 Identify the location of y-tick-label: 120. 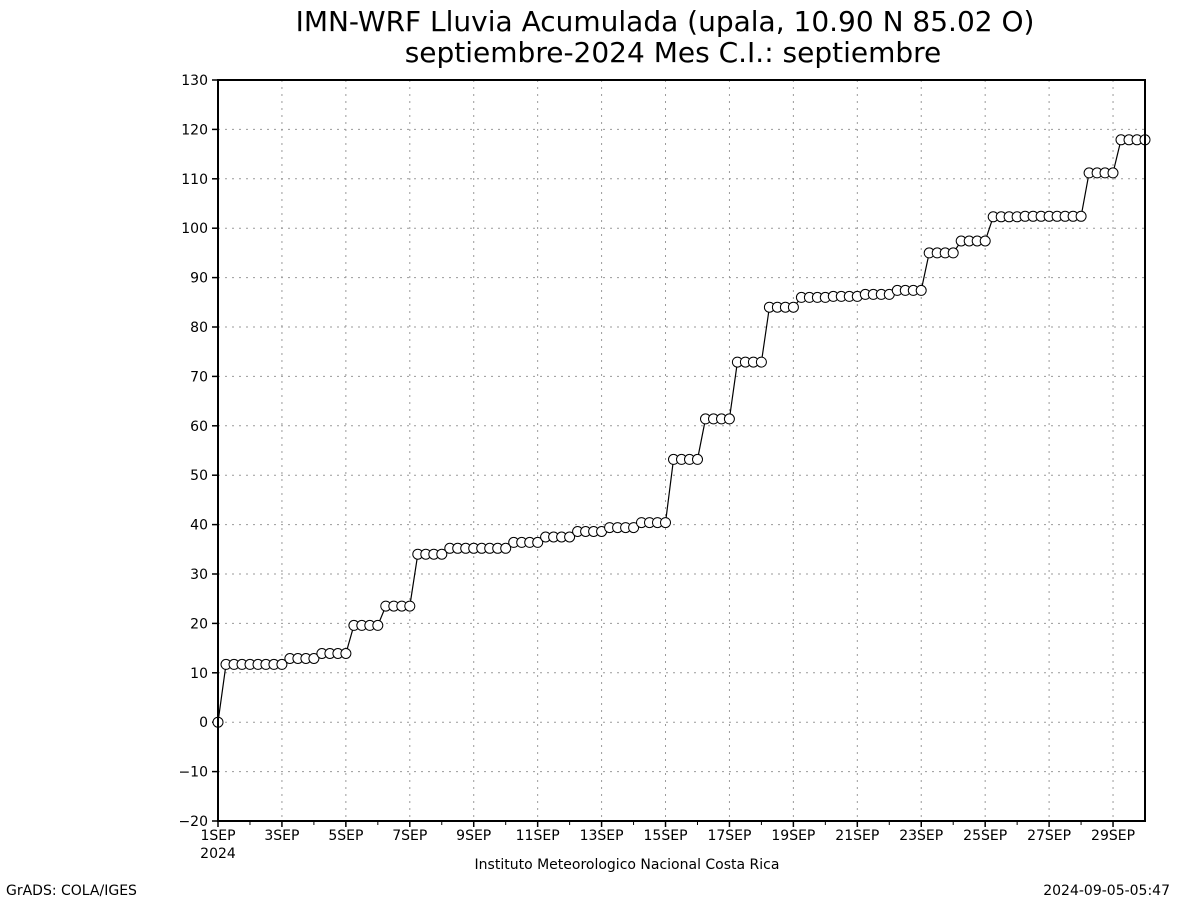
(194, 130).